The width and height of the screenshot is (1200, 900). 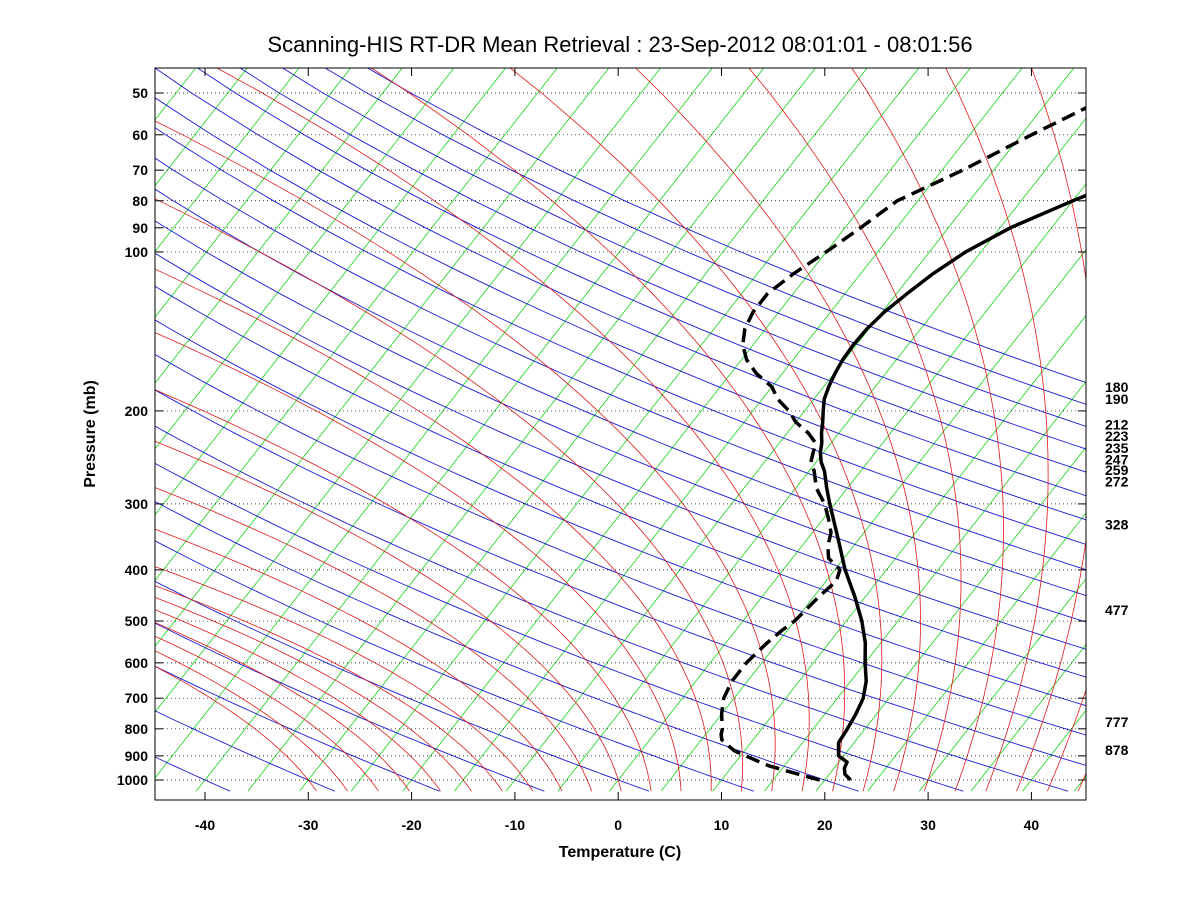 What do you see at coordinates (1117, 459) in the screenshot?
I see `right-level-label: 247` at bounding box center [1117, 459].